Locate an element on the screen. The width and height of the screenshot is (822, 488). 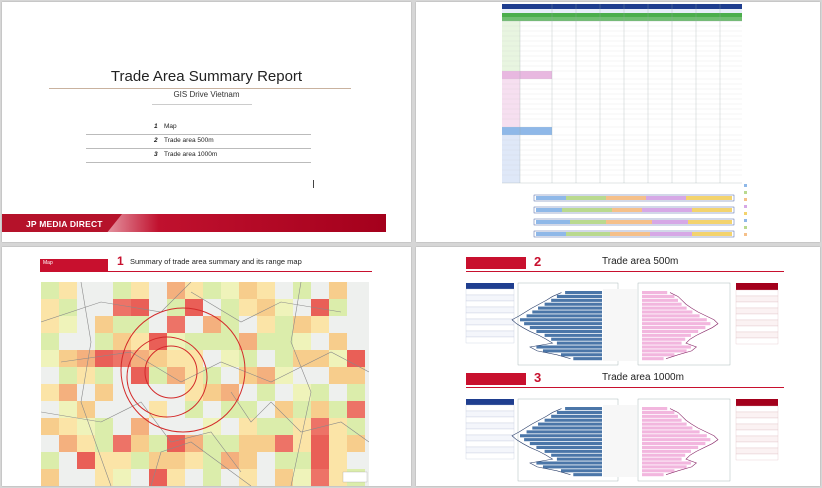
report-title: Trade Area Summary Report is located at coordinates (206, 76).